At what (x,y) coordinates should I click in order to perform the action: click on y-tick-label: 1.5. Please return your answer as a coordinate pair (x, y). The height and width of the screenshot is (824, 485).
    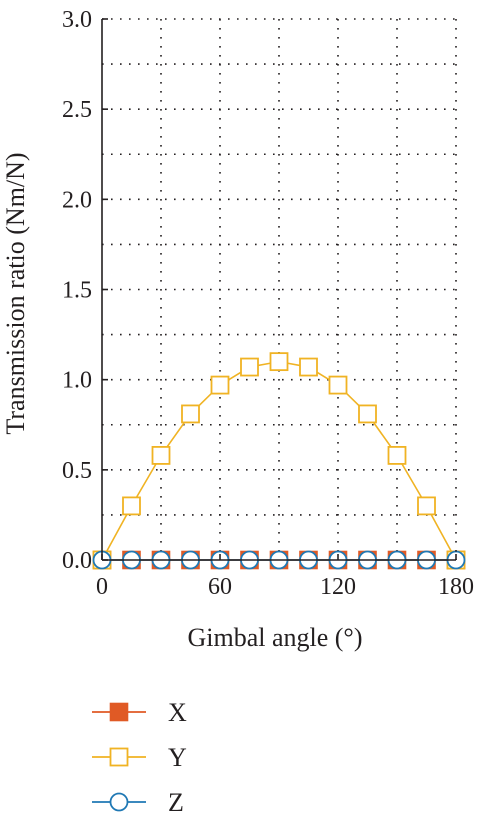
    Looking at the image, I should click on (77, 291).